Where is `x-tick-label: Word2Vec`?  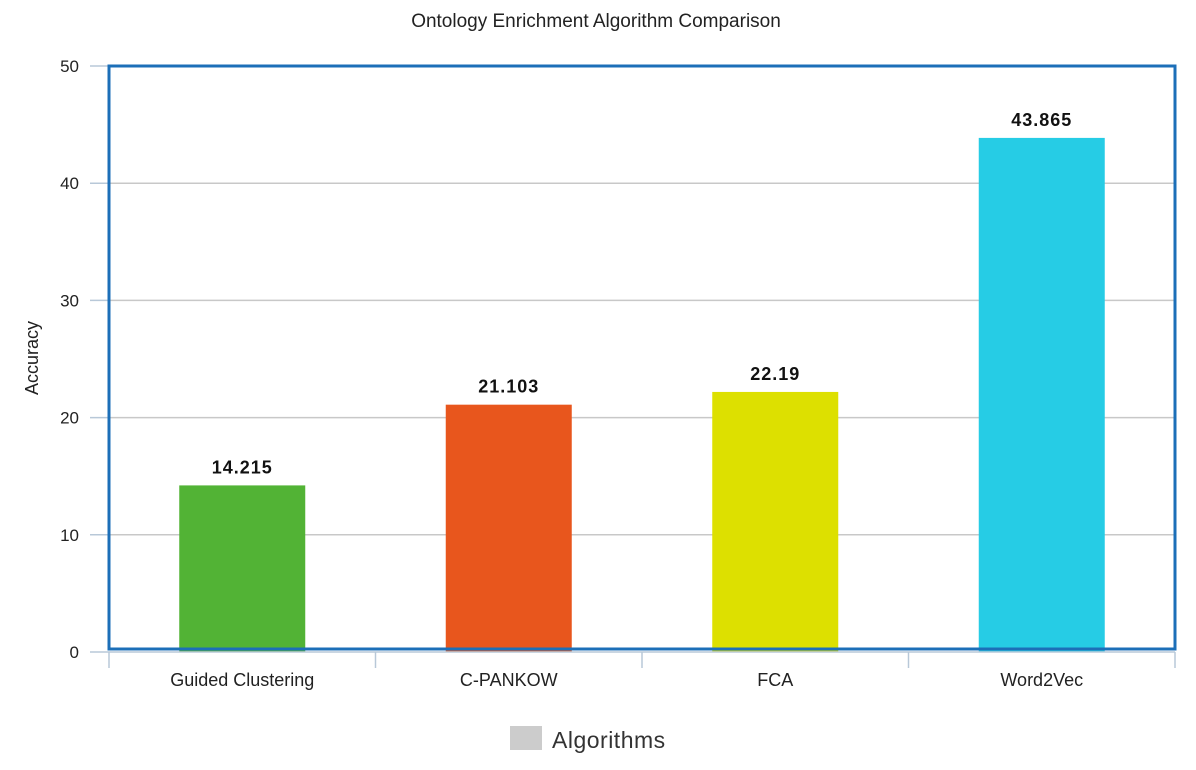 x-tick-label: Word2Vec is located at coordinates (1041, 680).